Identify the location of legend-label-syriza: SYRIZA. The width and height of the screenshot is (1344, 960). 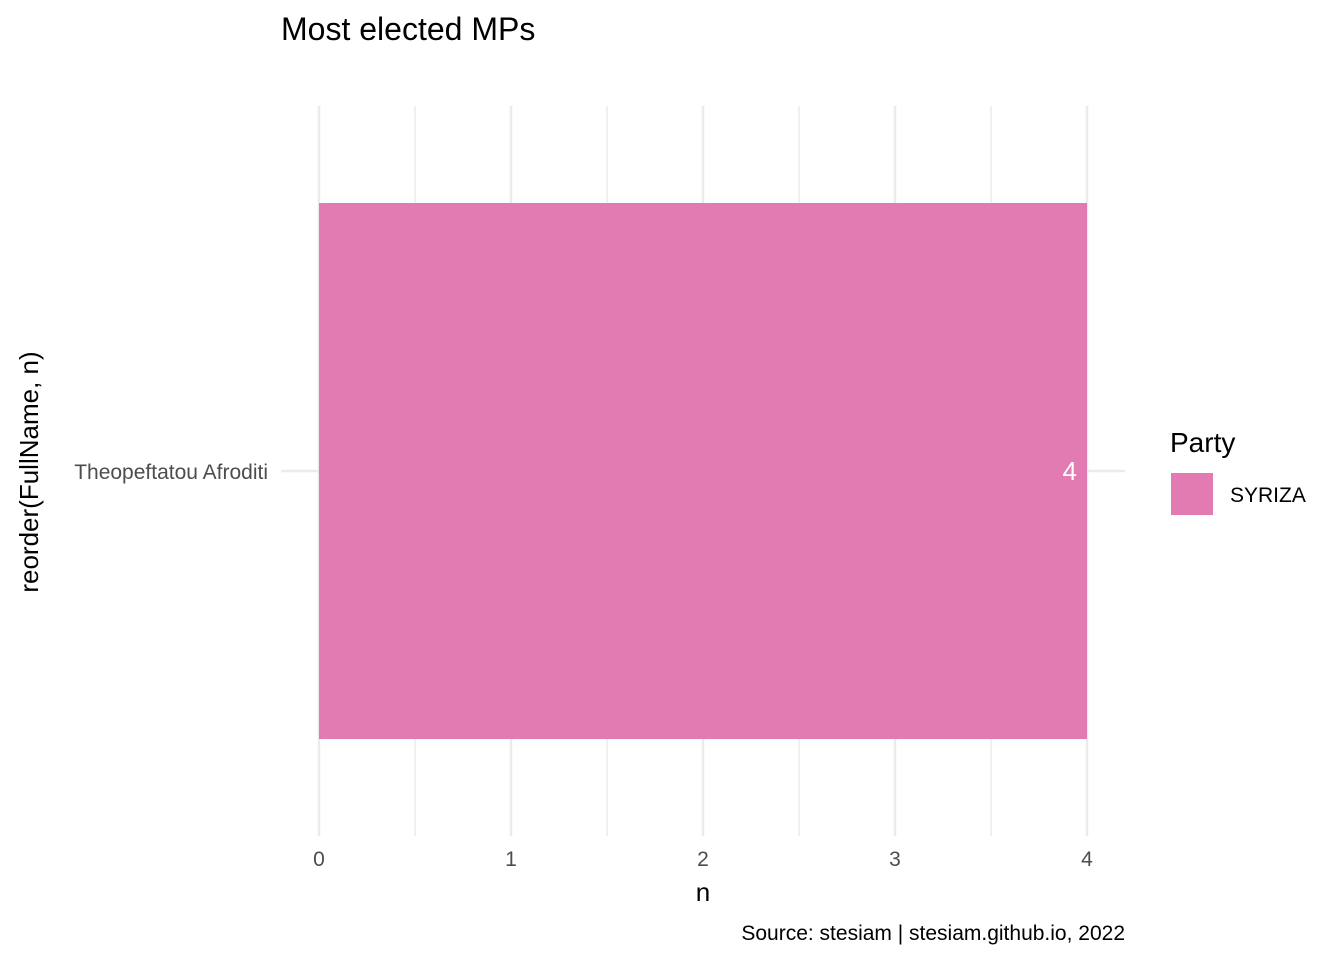
(1268, 495).